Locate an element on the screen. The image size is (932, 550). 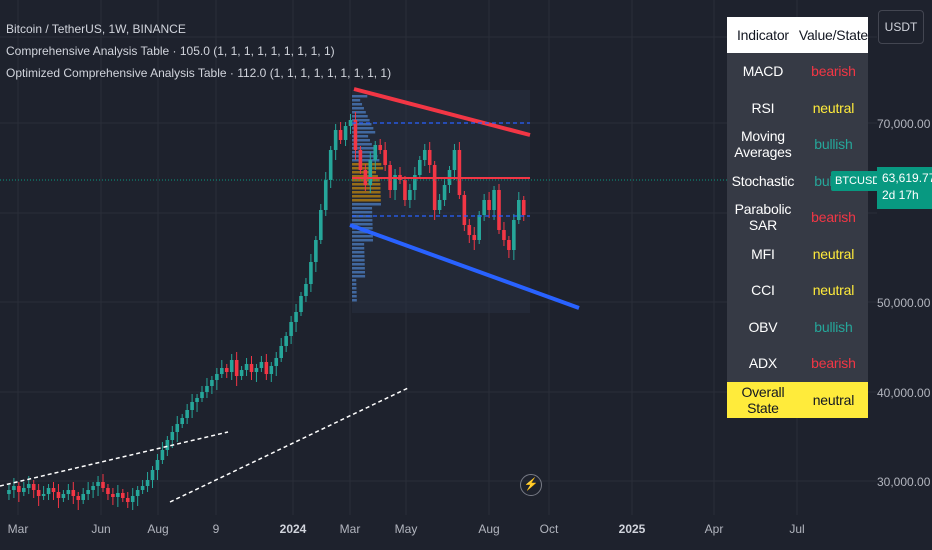
indicator-state: bearish is located at coordinates (833, 363).